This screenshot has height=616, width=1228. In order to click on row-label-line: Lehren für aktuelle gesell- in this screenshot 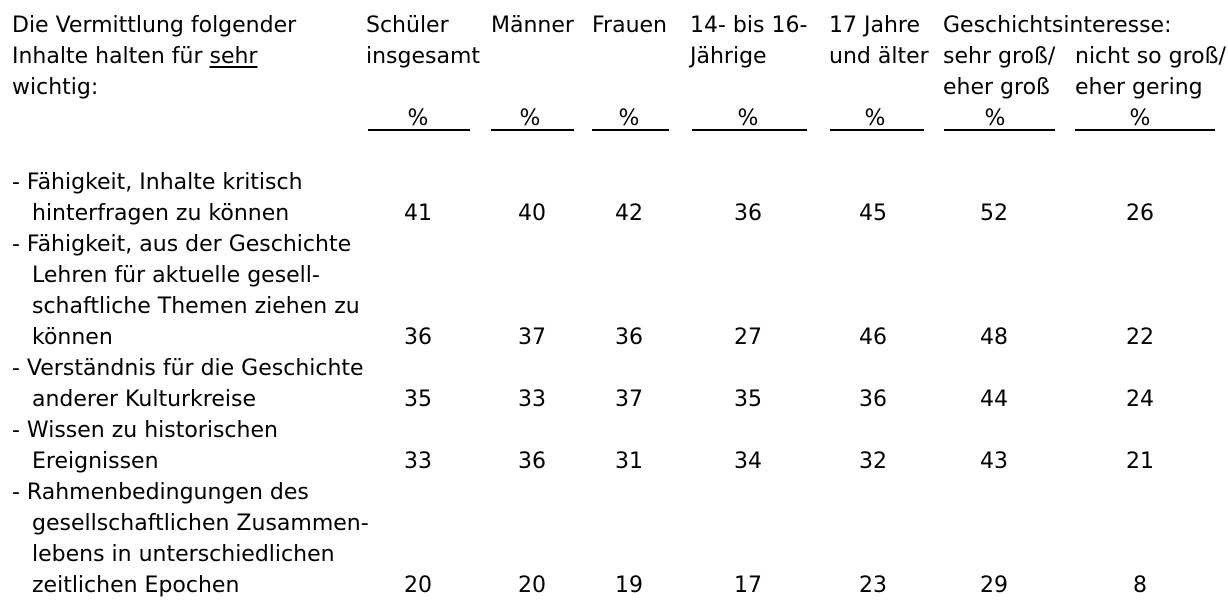, I will do `click(176, 275)`.